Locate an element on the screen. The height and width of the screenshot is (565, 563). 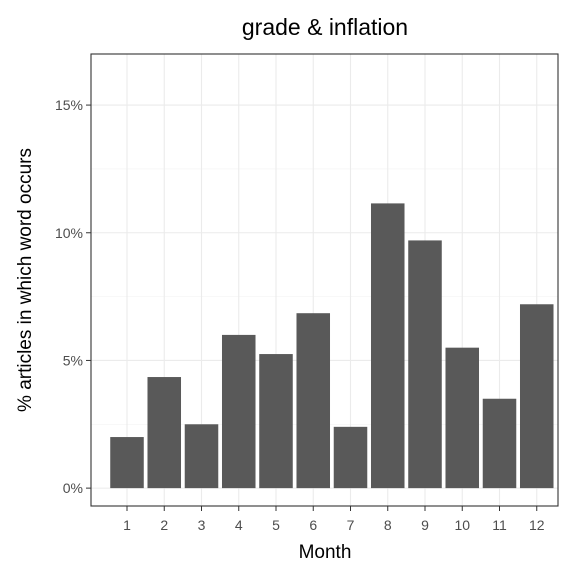
y-axis-title: % articles in which word occurs is located at coordinates (25, 280).